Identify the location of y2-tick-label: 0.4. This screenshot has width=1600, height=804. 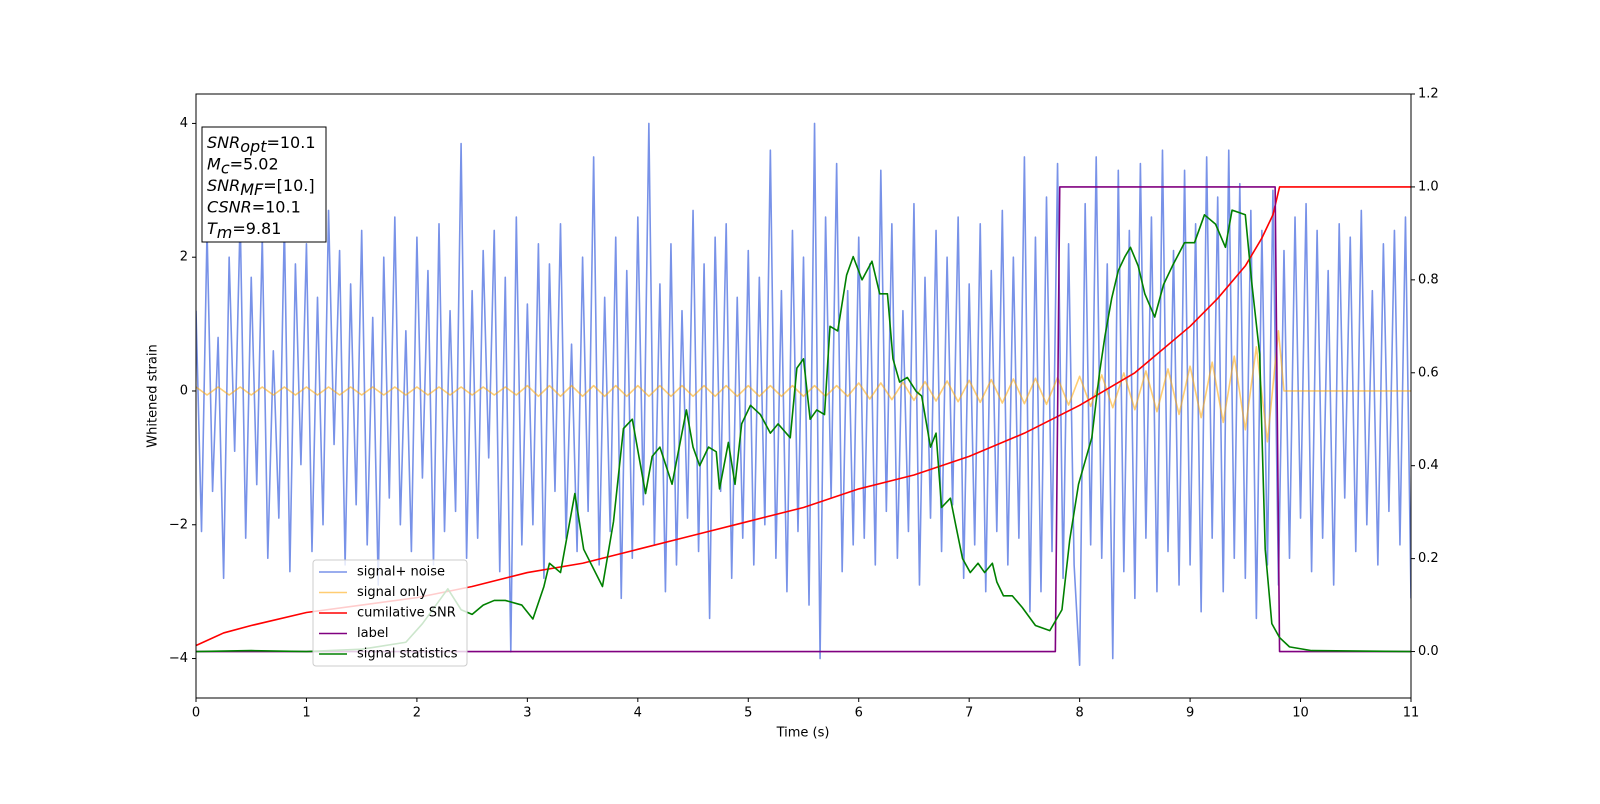
(1428, 465).